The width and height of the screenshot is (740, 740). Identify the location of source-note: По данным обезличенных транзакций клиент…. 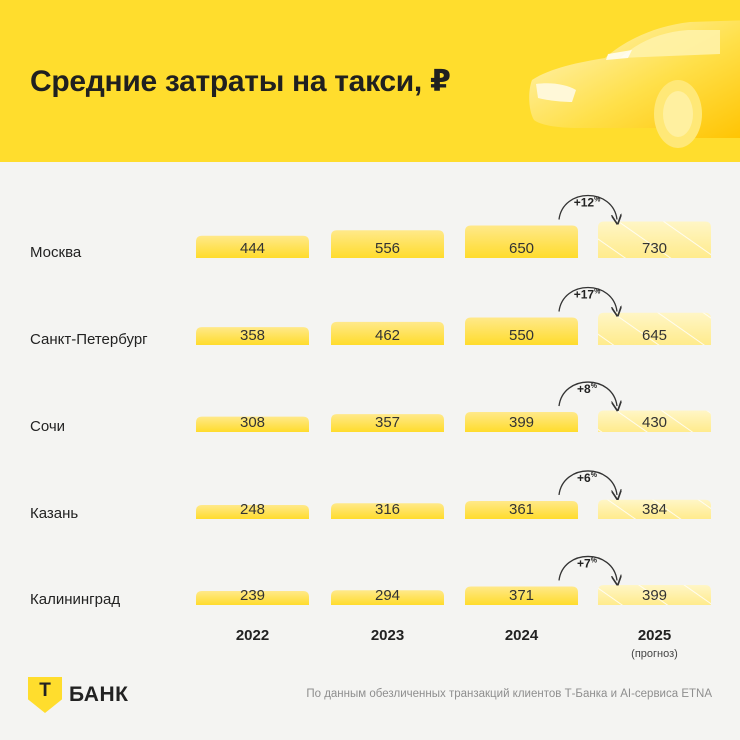
(509, 694).